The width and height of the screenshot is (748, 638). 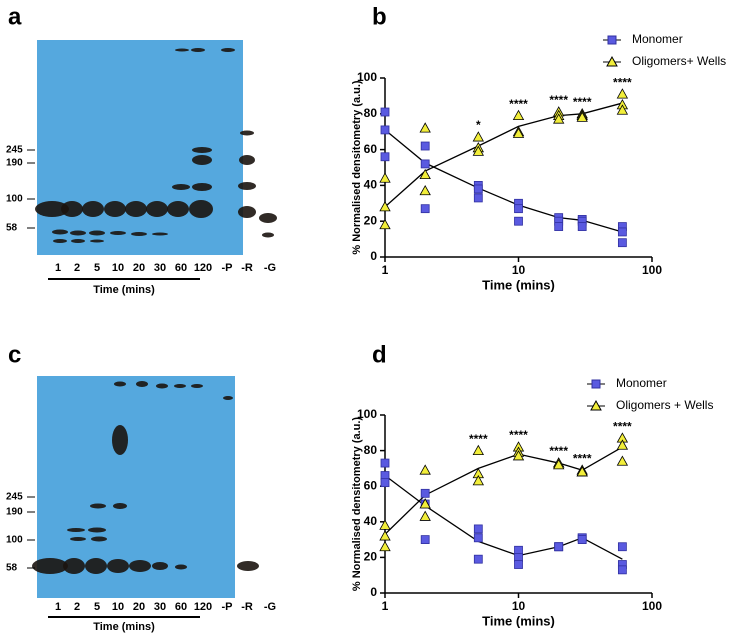 What do you see at coordinates (227, 268) in the screenshot?
I see `lane-label: -P` at bounding box center [227, 268].